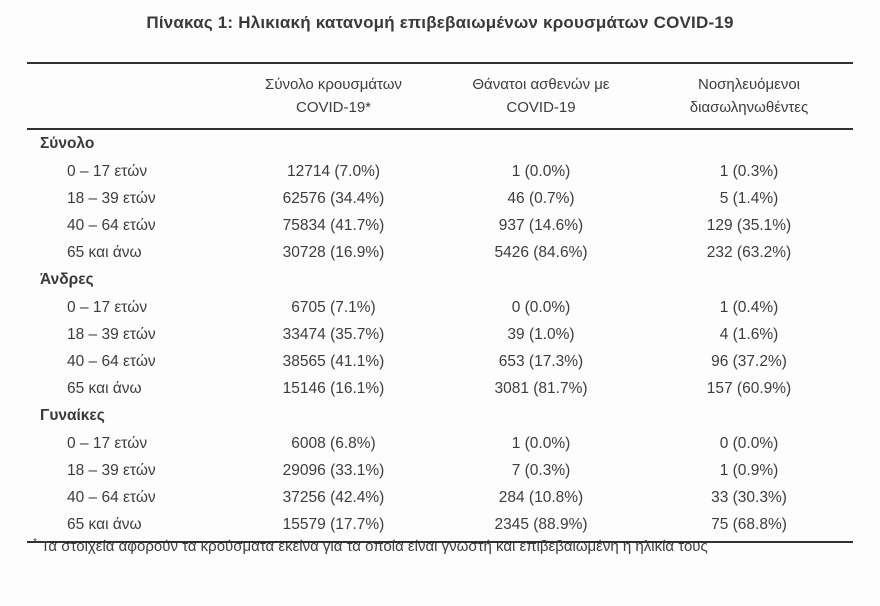 This screenshot has height=606, width=880. What do you see at coordinates (333, 198) in the screenshot?
I see `cases-value: 62576 (34.4%)` at bounding box center [333, 198].